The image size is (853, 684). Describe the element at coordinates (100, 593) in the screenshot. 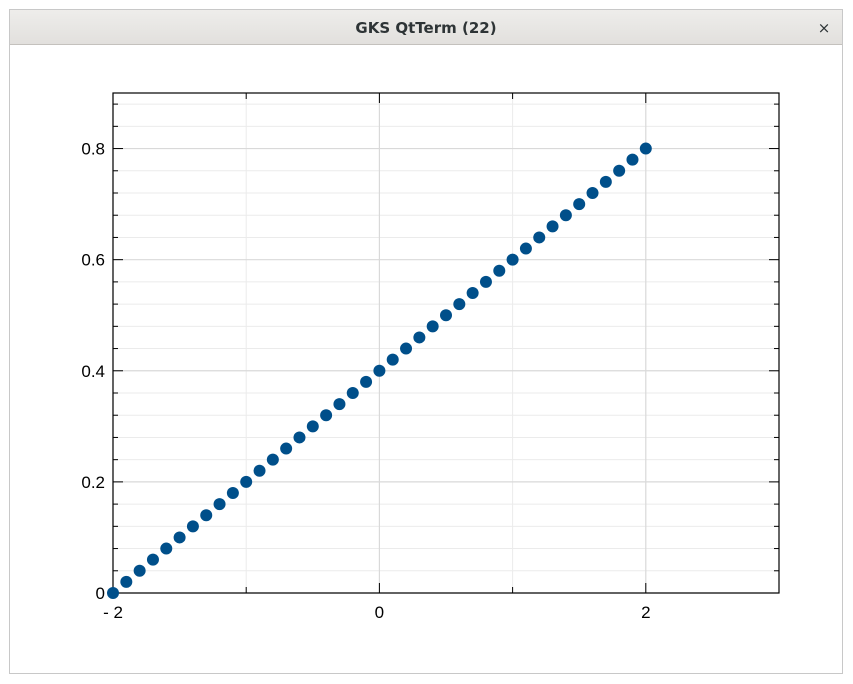

I see `y-tick-label: 0` at that location.